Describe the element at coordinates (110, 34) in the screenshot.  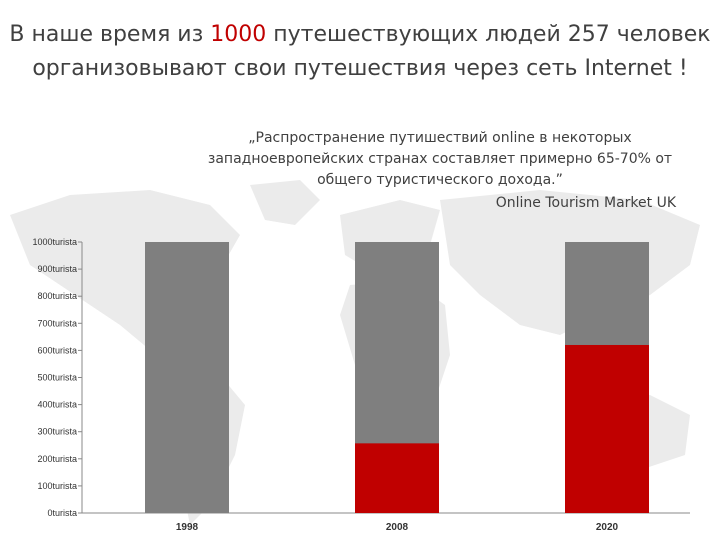
I see `title-part-1: В наше время из` at that location.